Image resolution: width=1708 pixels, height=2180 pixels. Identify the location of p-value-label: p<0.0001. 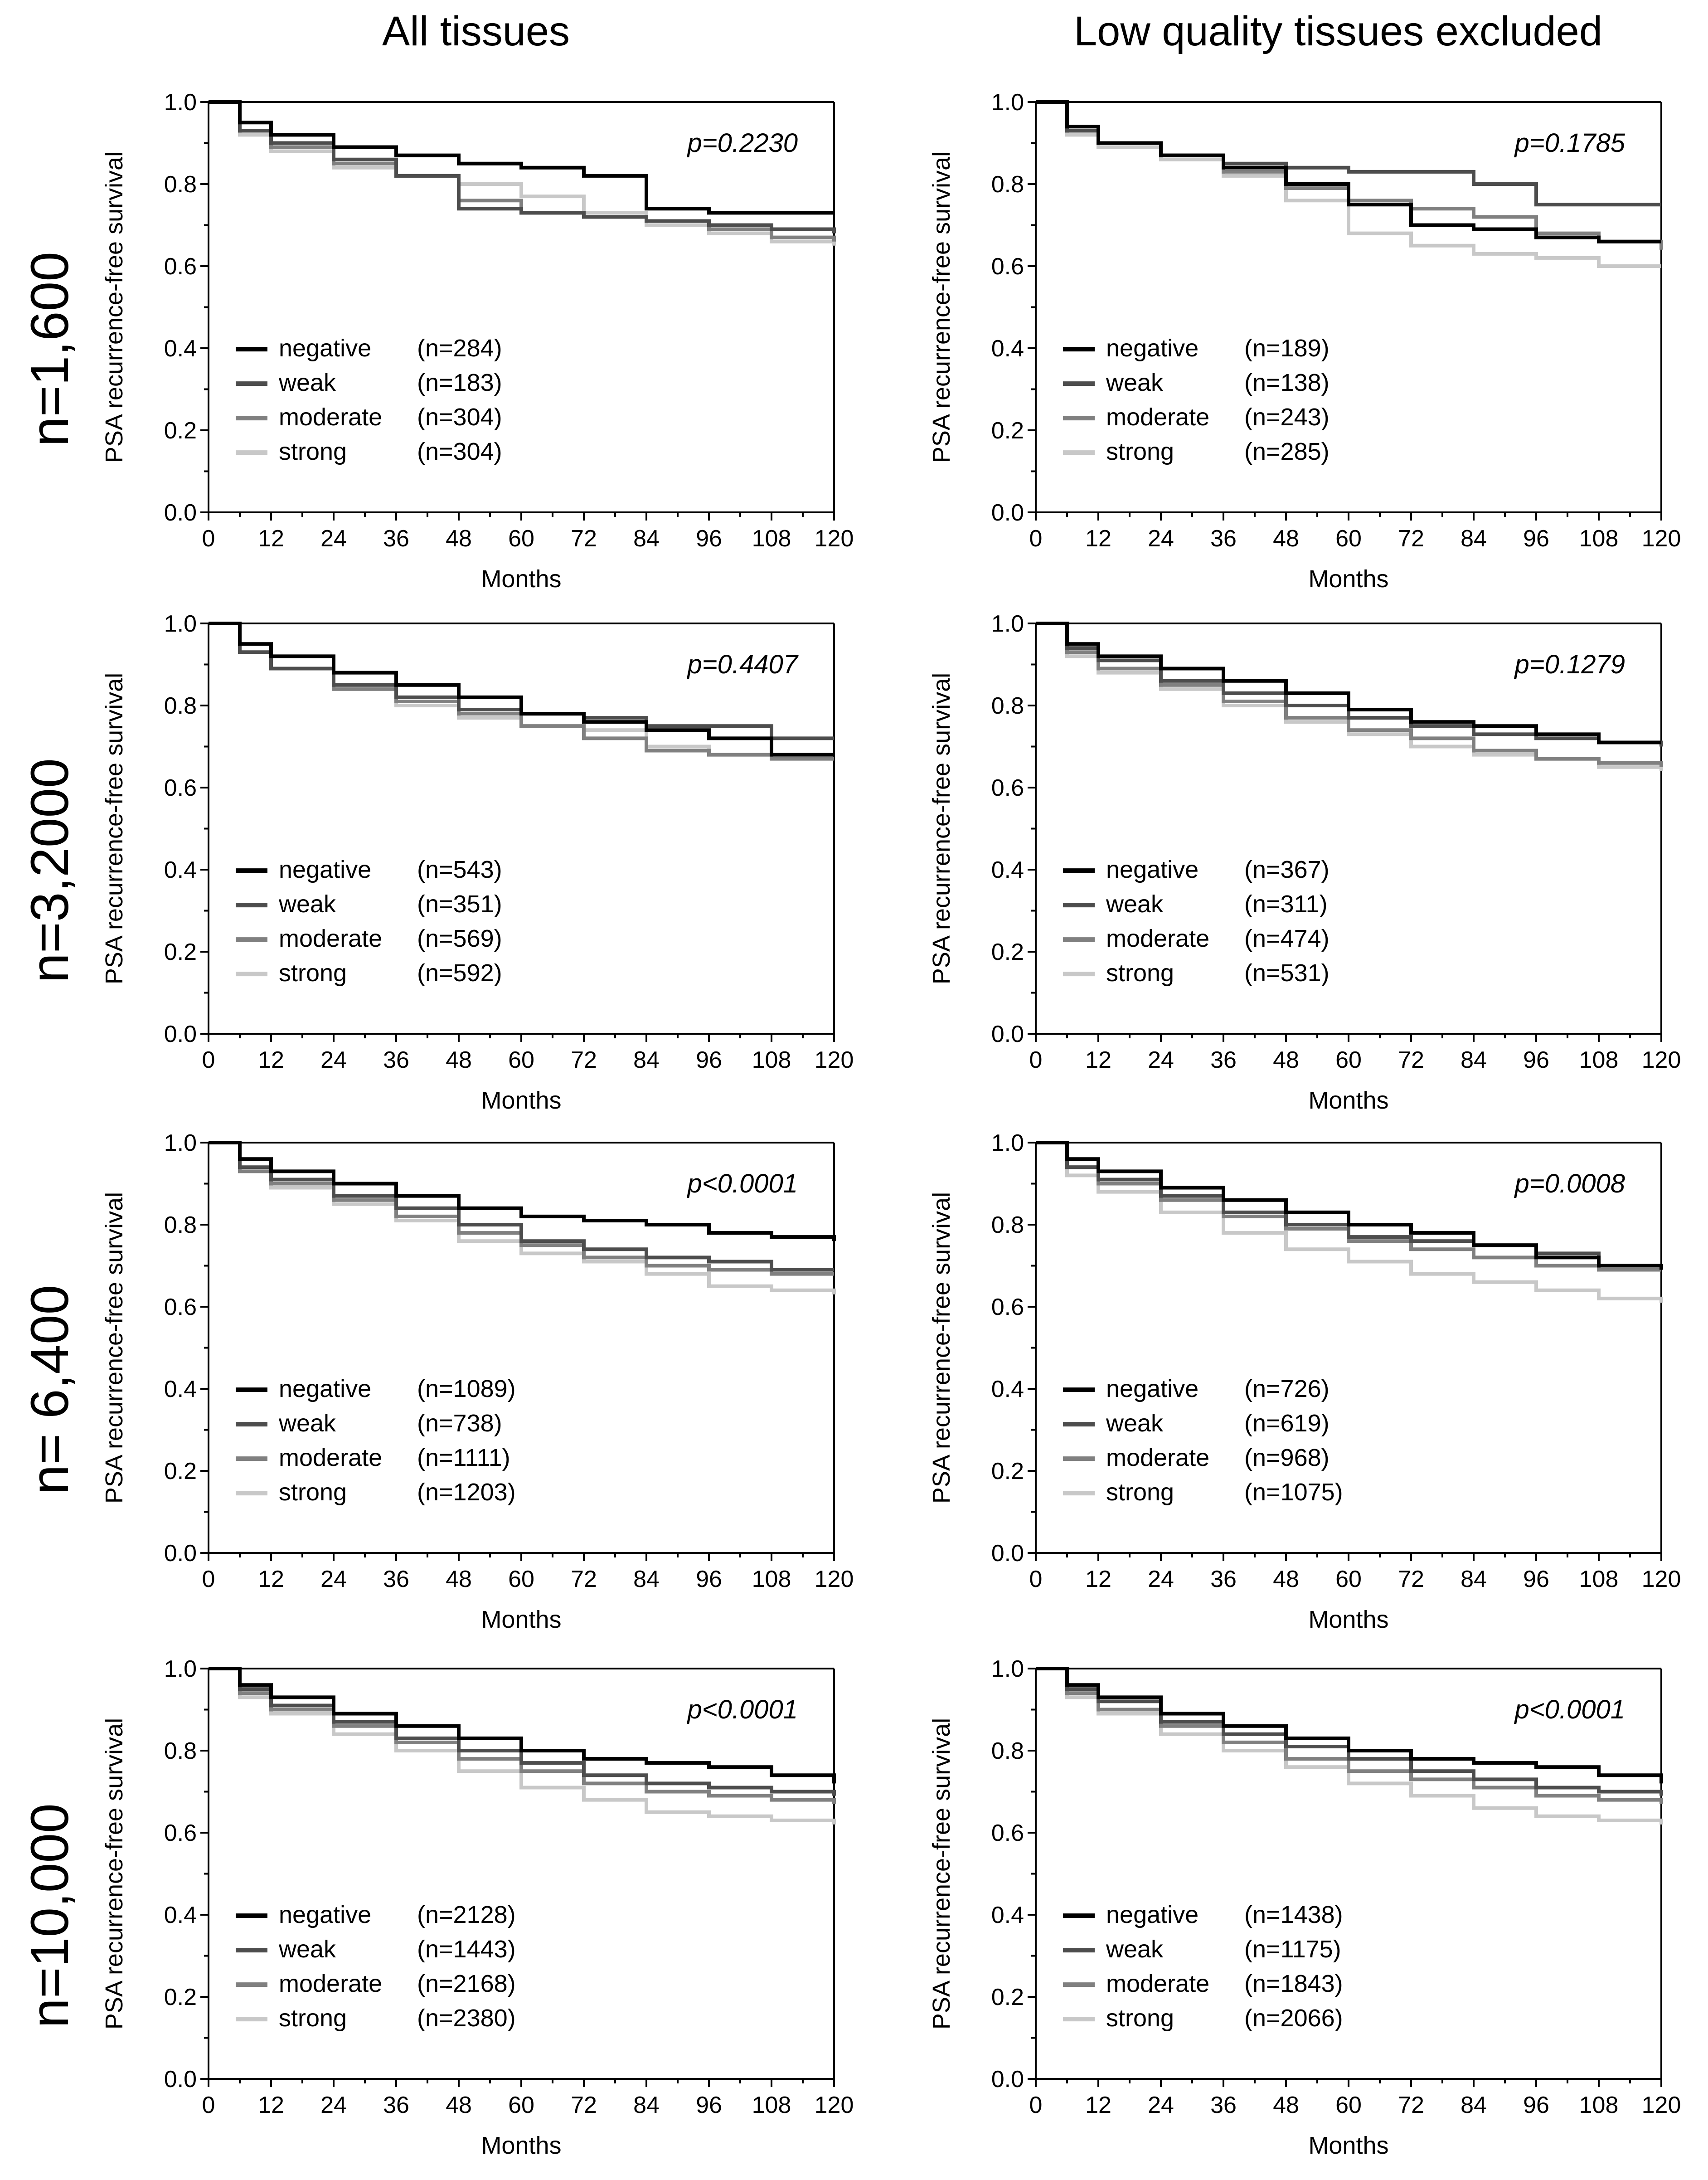
(742, 1183).